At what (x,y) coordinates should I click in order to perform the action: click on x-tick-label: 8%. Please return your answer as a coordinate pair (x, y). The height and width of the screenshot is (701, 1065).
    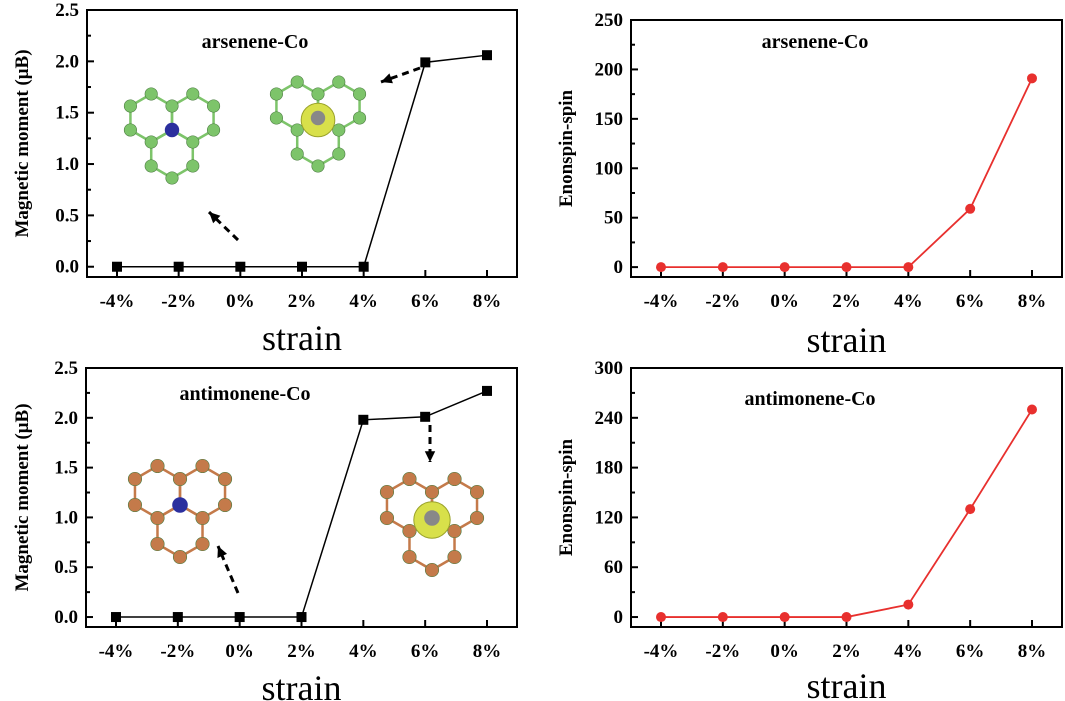
    Looking at the image, I should click on (1032, 301).